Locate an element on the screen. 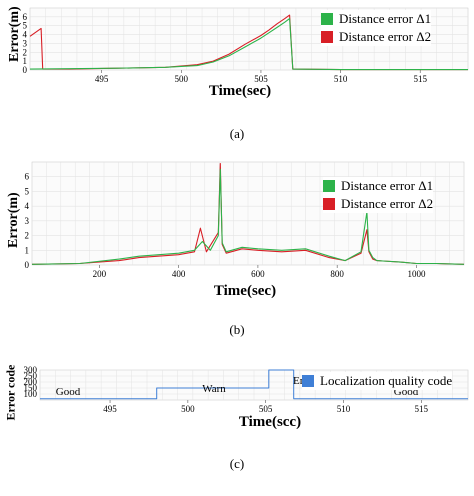  chart-c-caption: (c) is located at coordinates (237, 463).